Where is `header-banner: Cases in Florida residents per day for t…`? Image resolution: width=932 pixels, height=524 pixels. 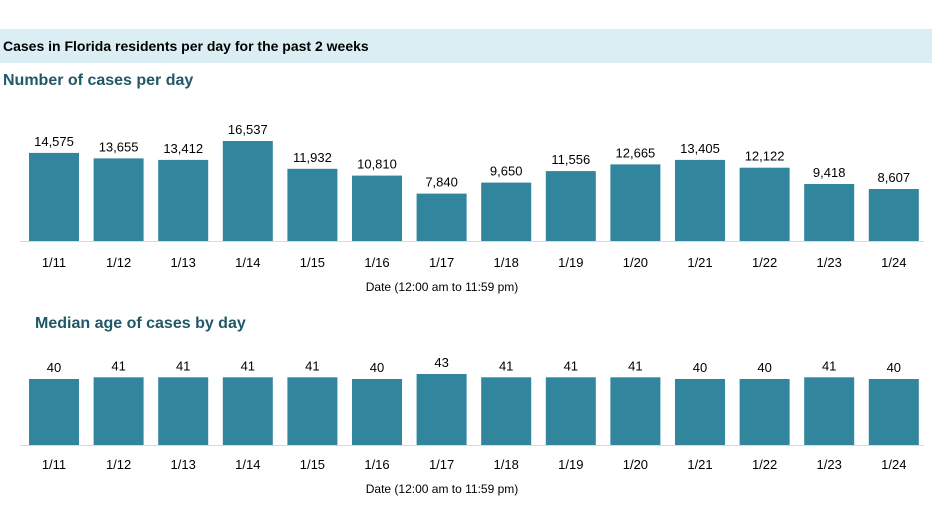 header-banner: Cases in Florida residents per day for t… is located at coordinates (466, 46).